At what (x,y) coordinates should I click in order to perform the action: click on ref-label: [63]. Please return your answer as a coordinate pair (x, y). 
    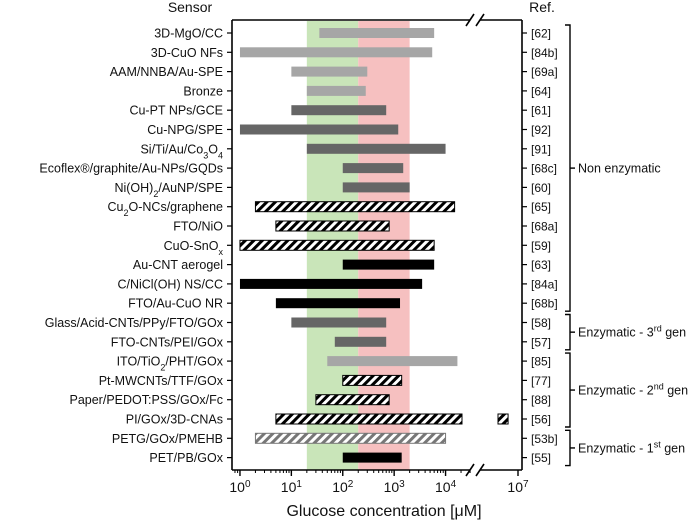
    Looking at the image, I should click on (541, 265).